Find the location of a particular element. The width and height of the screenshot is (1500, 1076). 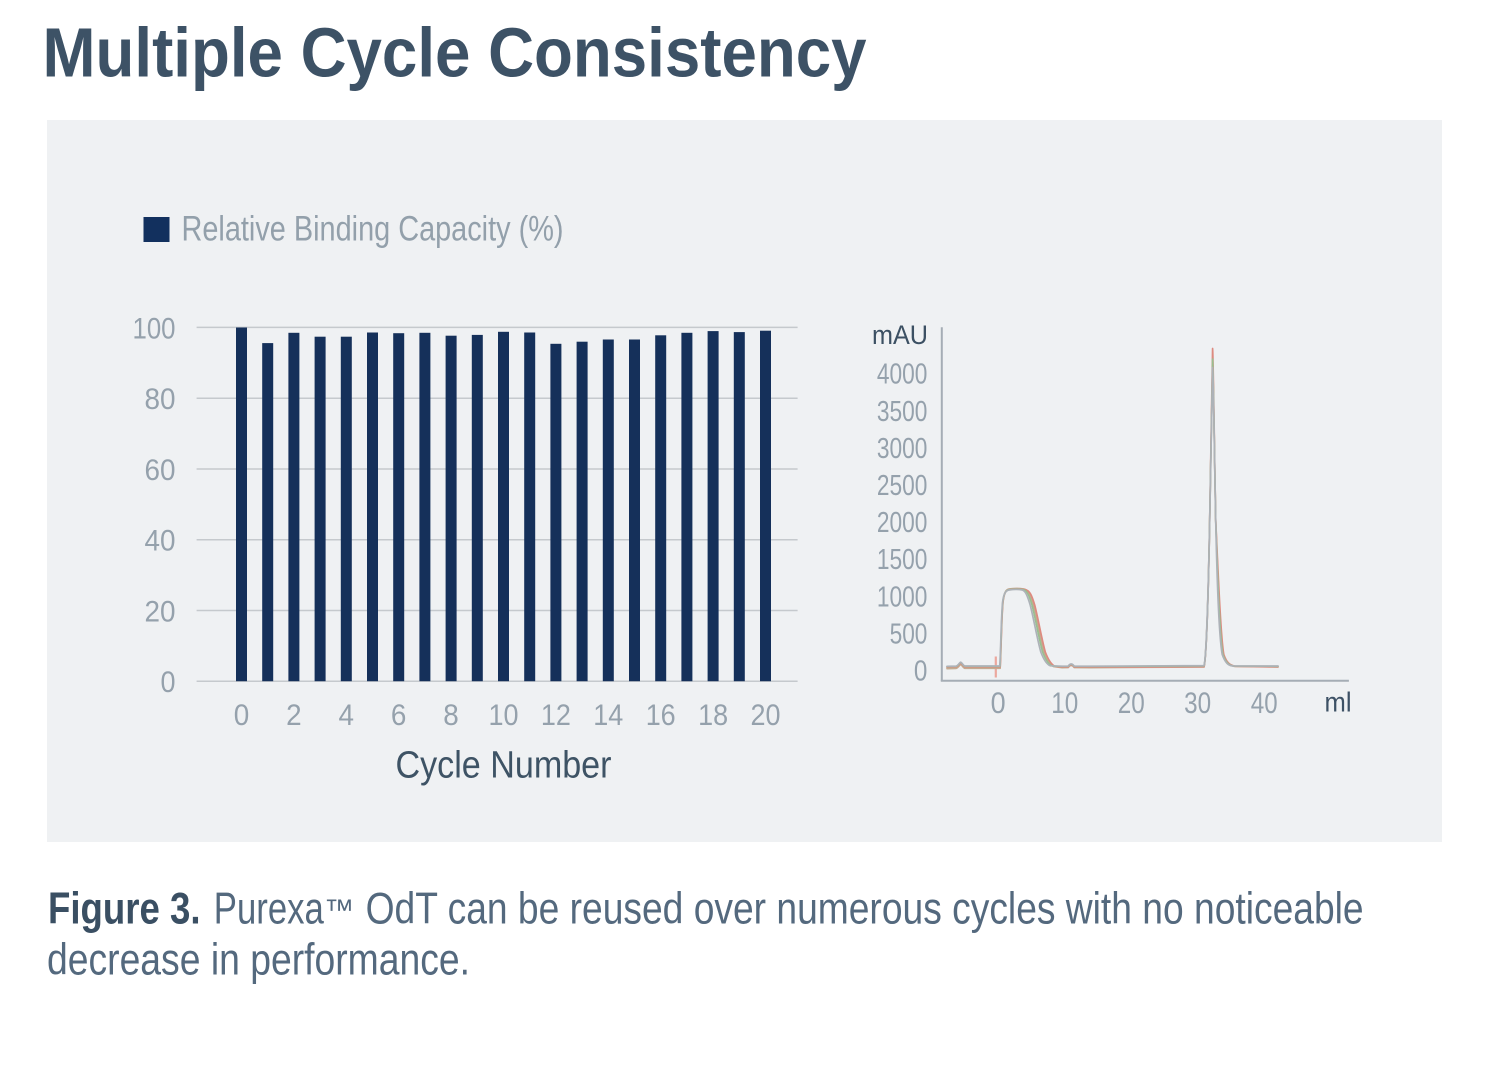

svg-text: 60 is located at coordinates (160, 470).